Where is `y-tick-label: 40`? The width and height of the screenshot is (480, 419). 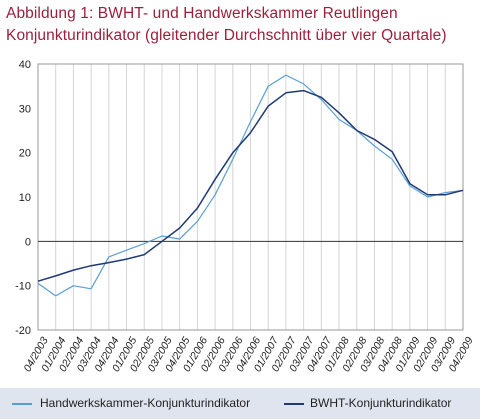
y-tick-label: 40 is located at coordinates (25, 65).